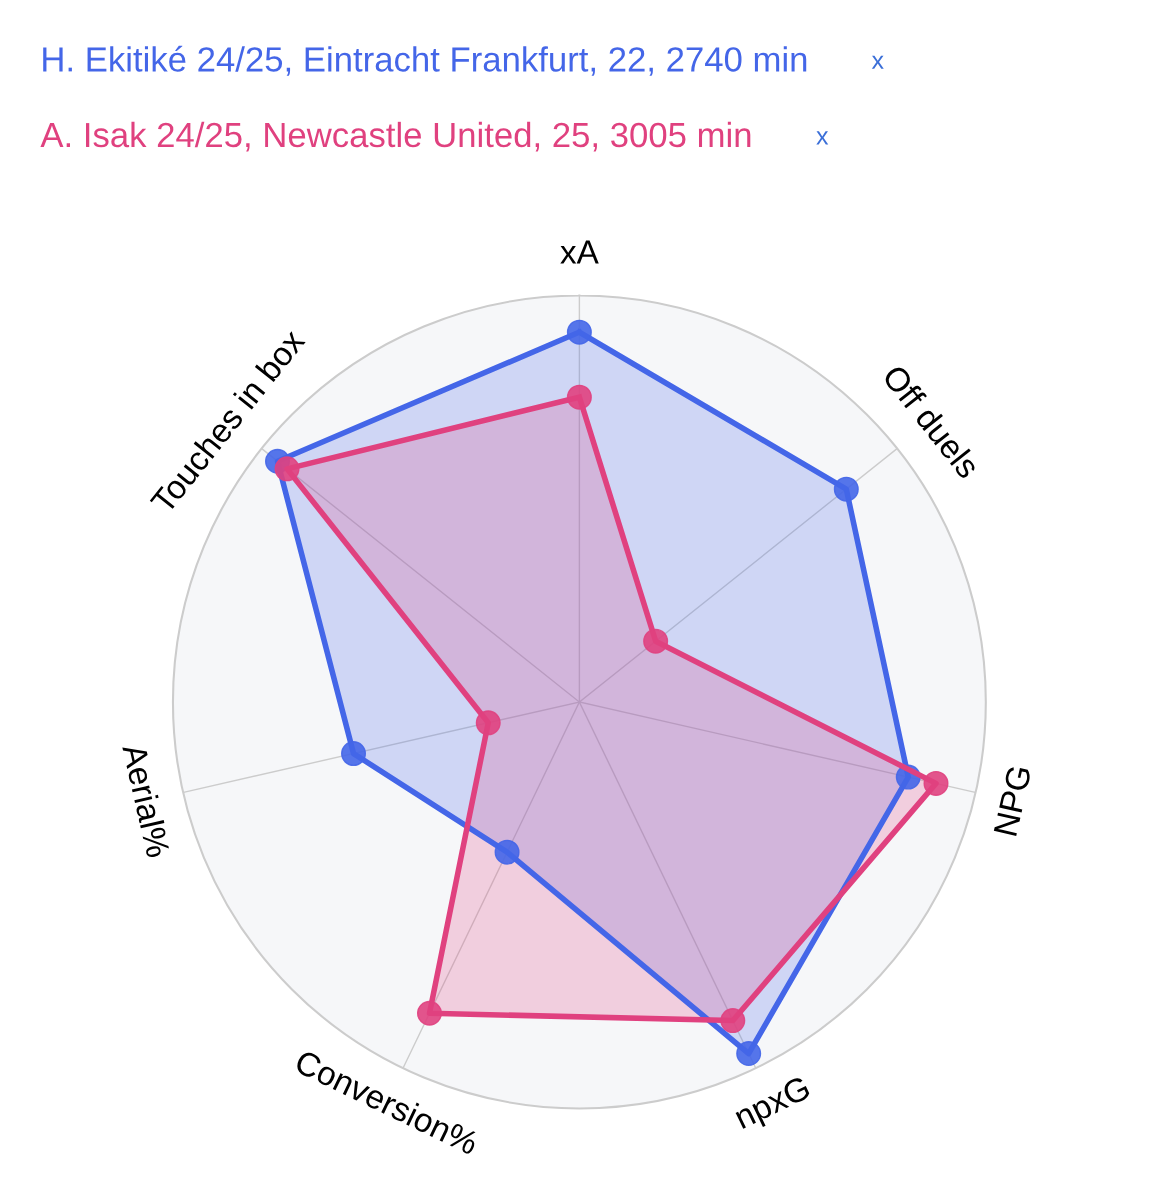 The width and height of the screenshot is (1153, 1200). What do you see at coordinates (773, 1105) in the screenshot?
I see `spoke-label: npxG` at bounding box center [773, 1105].